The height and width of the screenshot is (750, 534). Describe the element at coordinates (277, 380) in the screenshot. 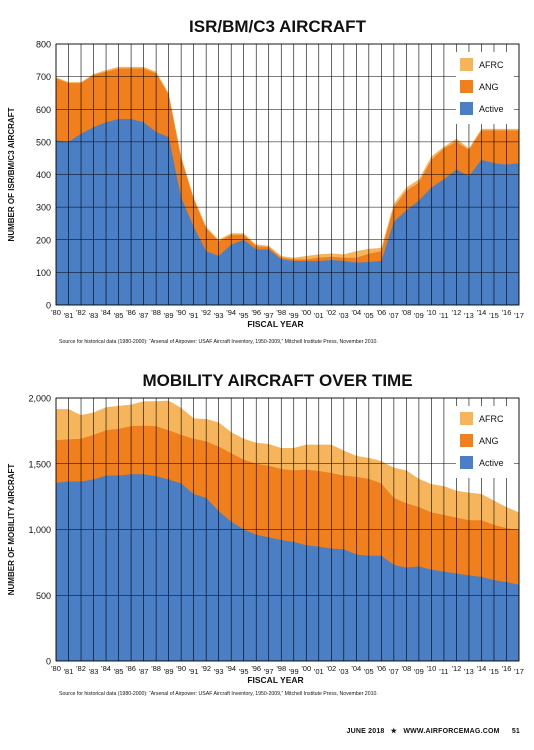

I see `chart-title: MOBILITY AIRCRAFT OVER TIME` at that location.